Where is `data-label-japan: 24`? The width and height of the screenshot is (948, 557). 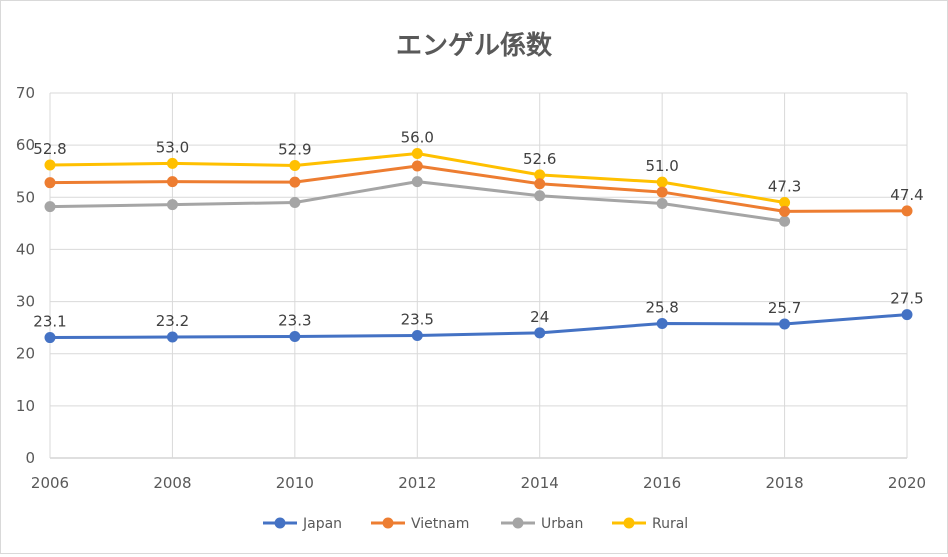 data-label-japan: 24 is located at coordinates (539, 317).